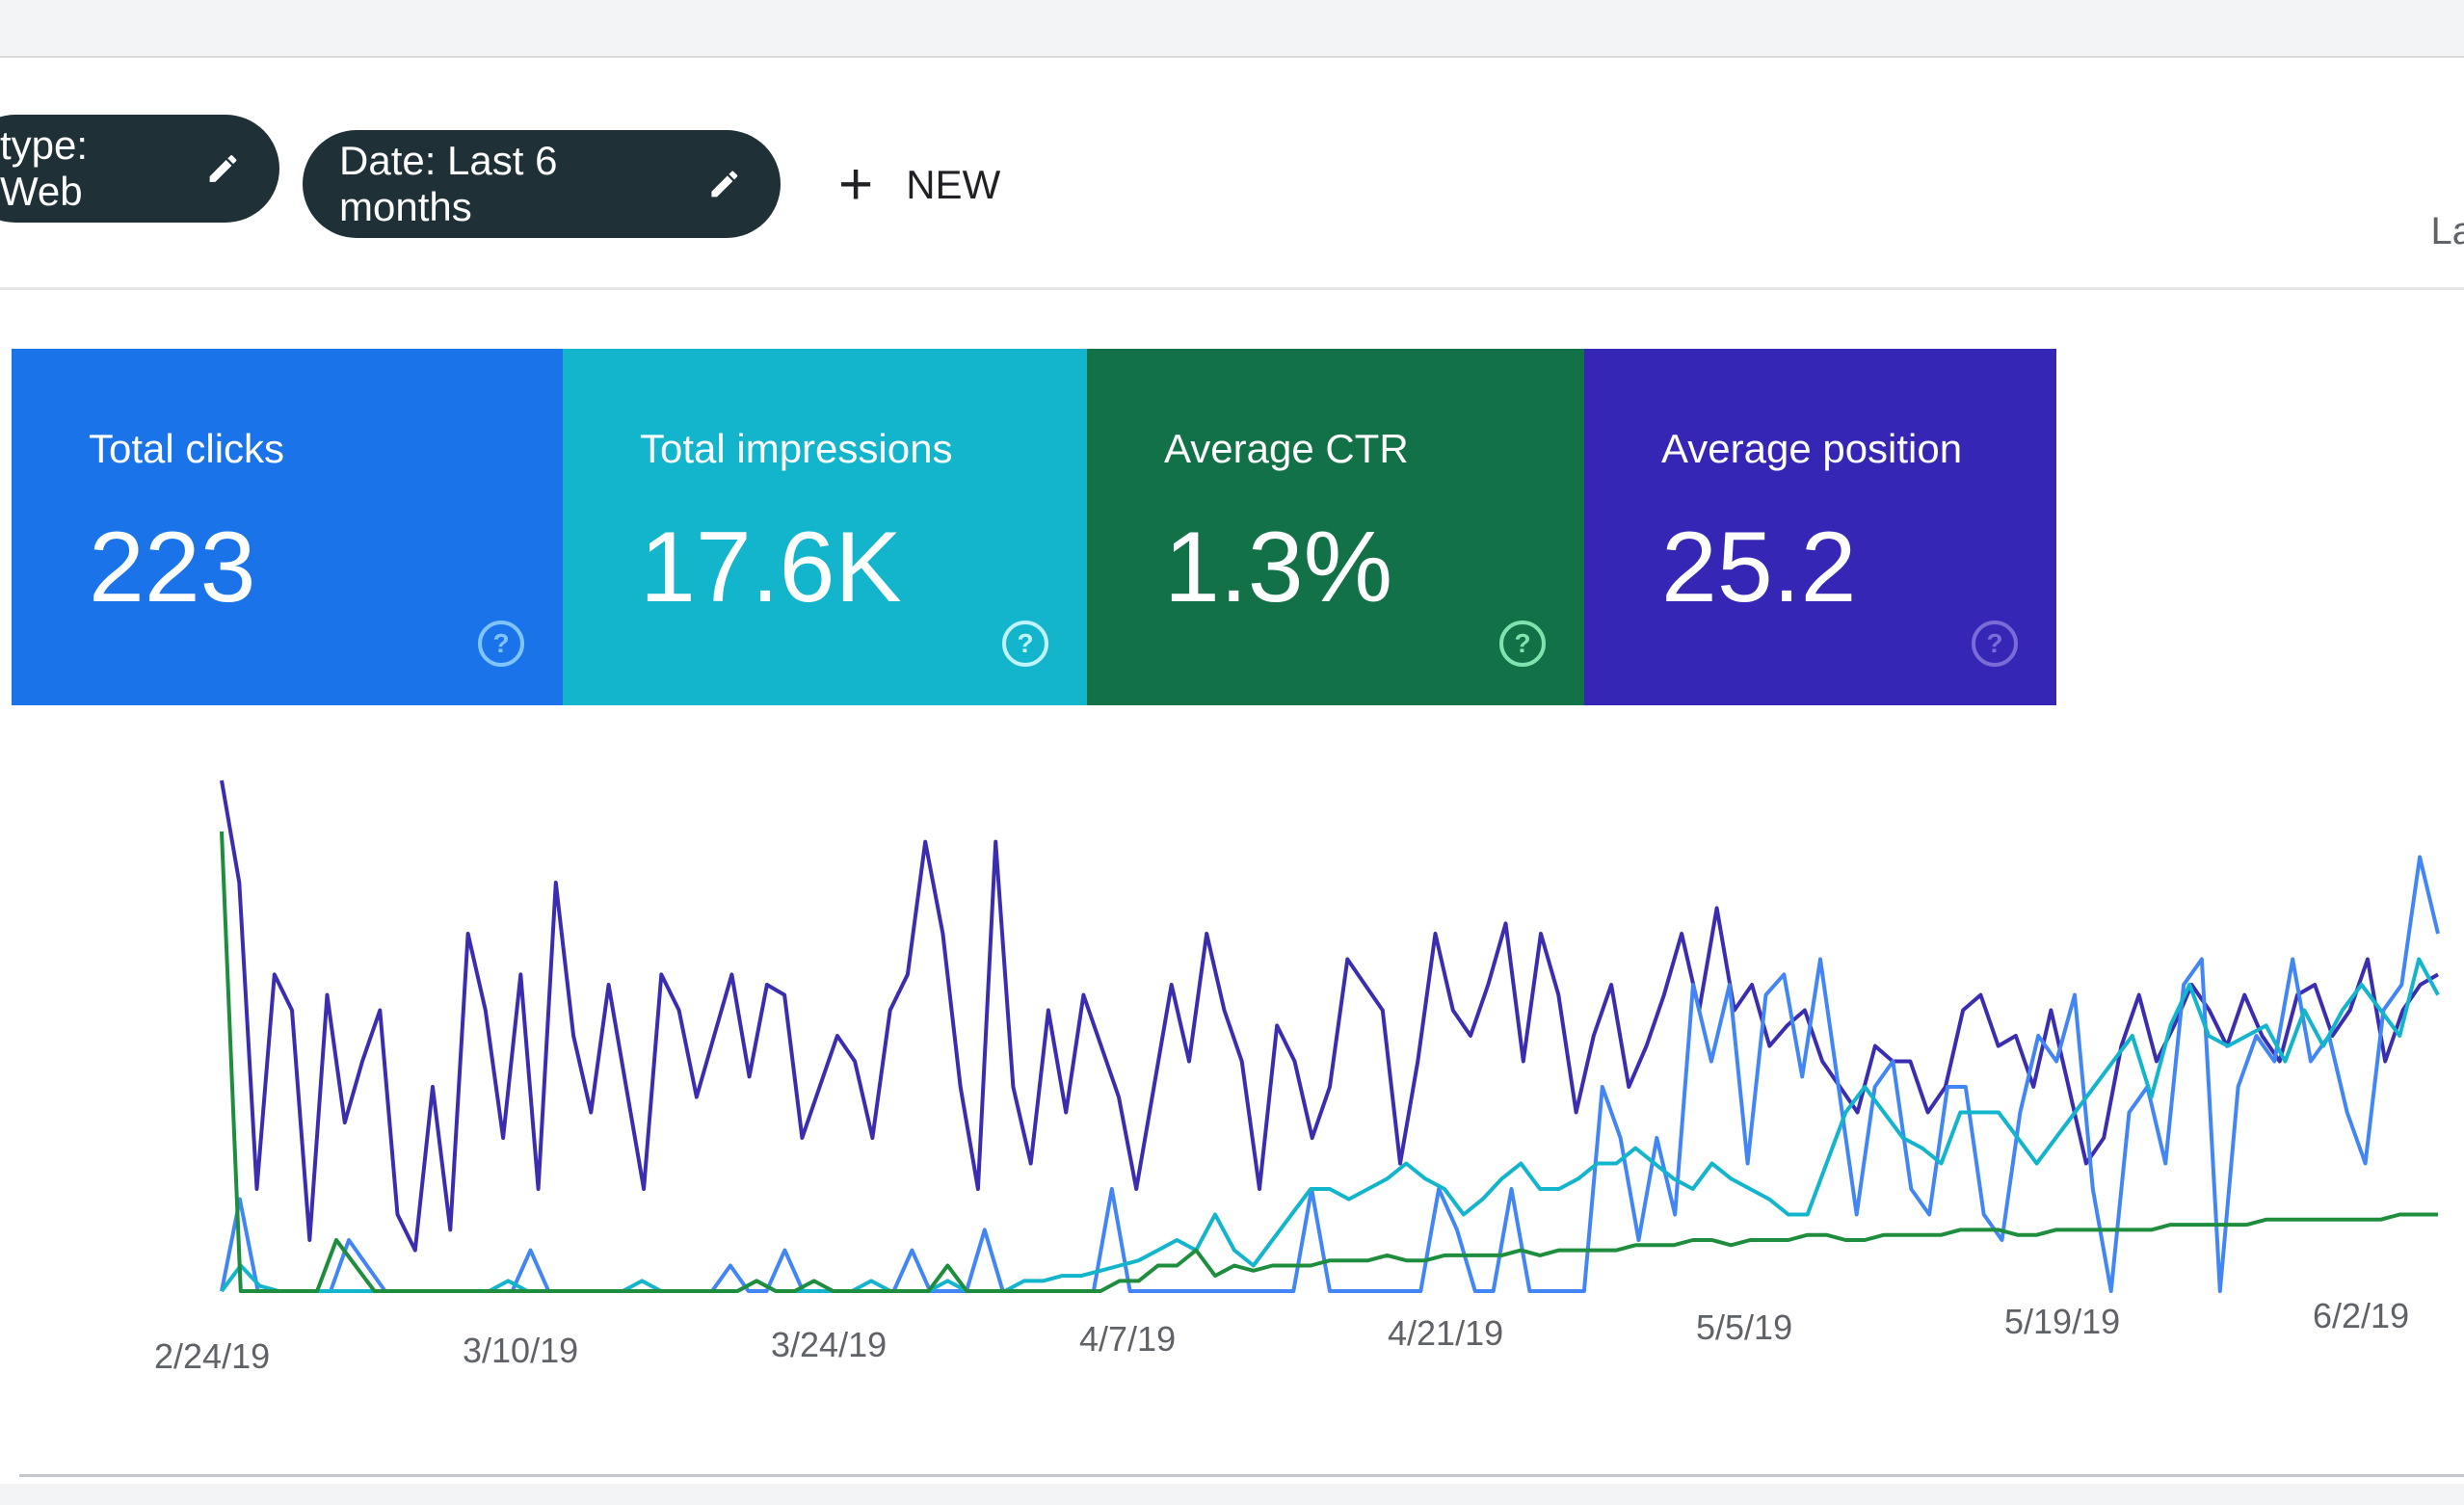  I want to click on x-tick-label: 5/5/19, so click(1744, 1327).